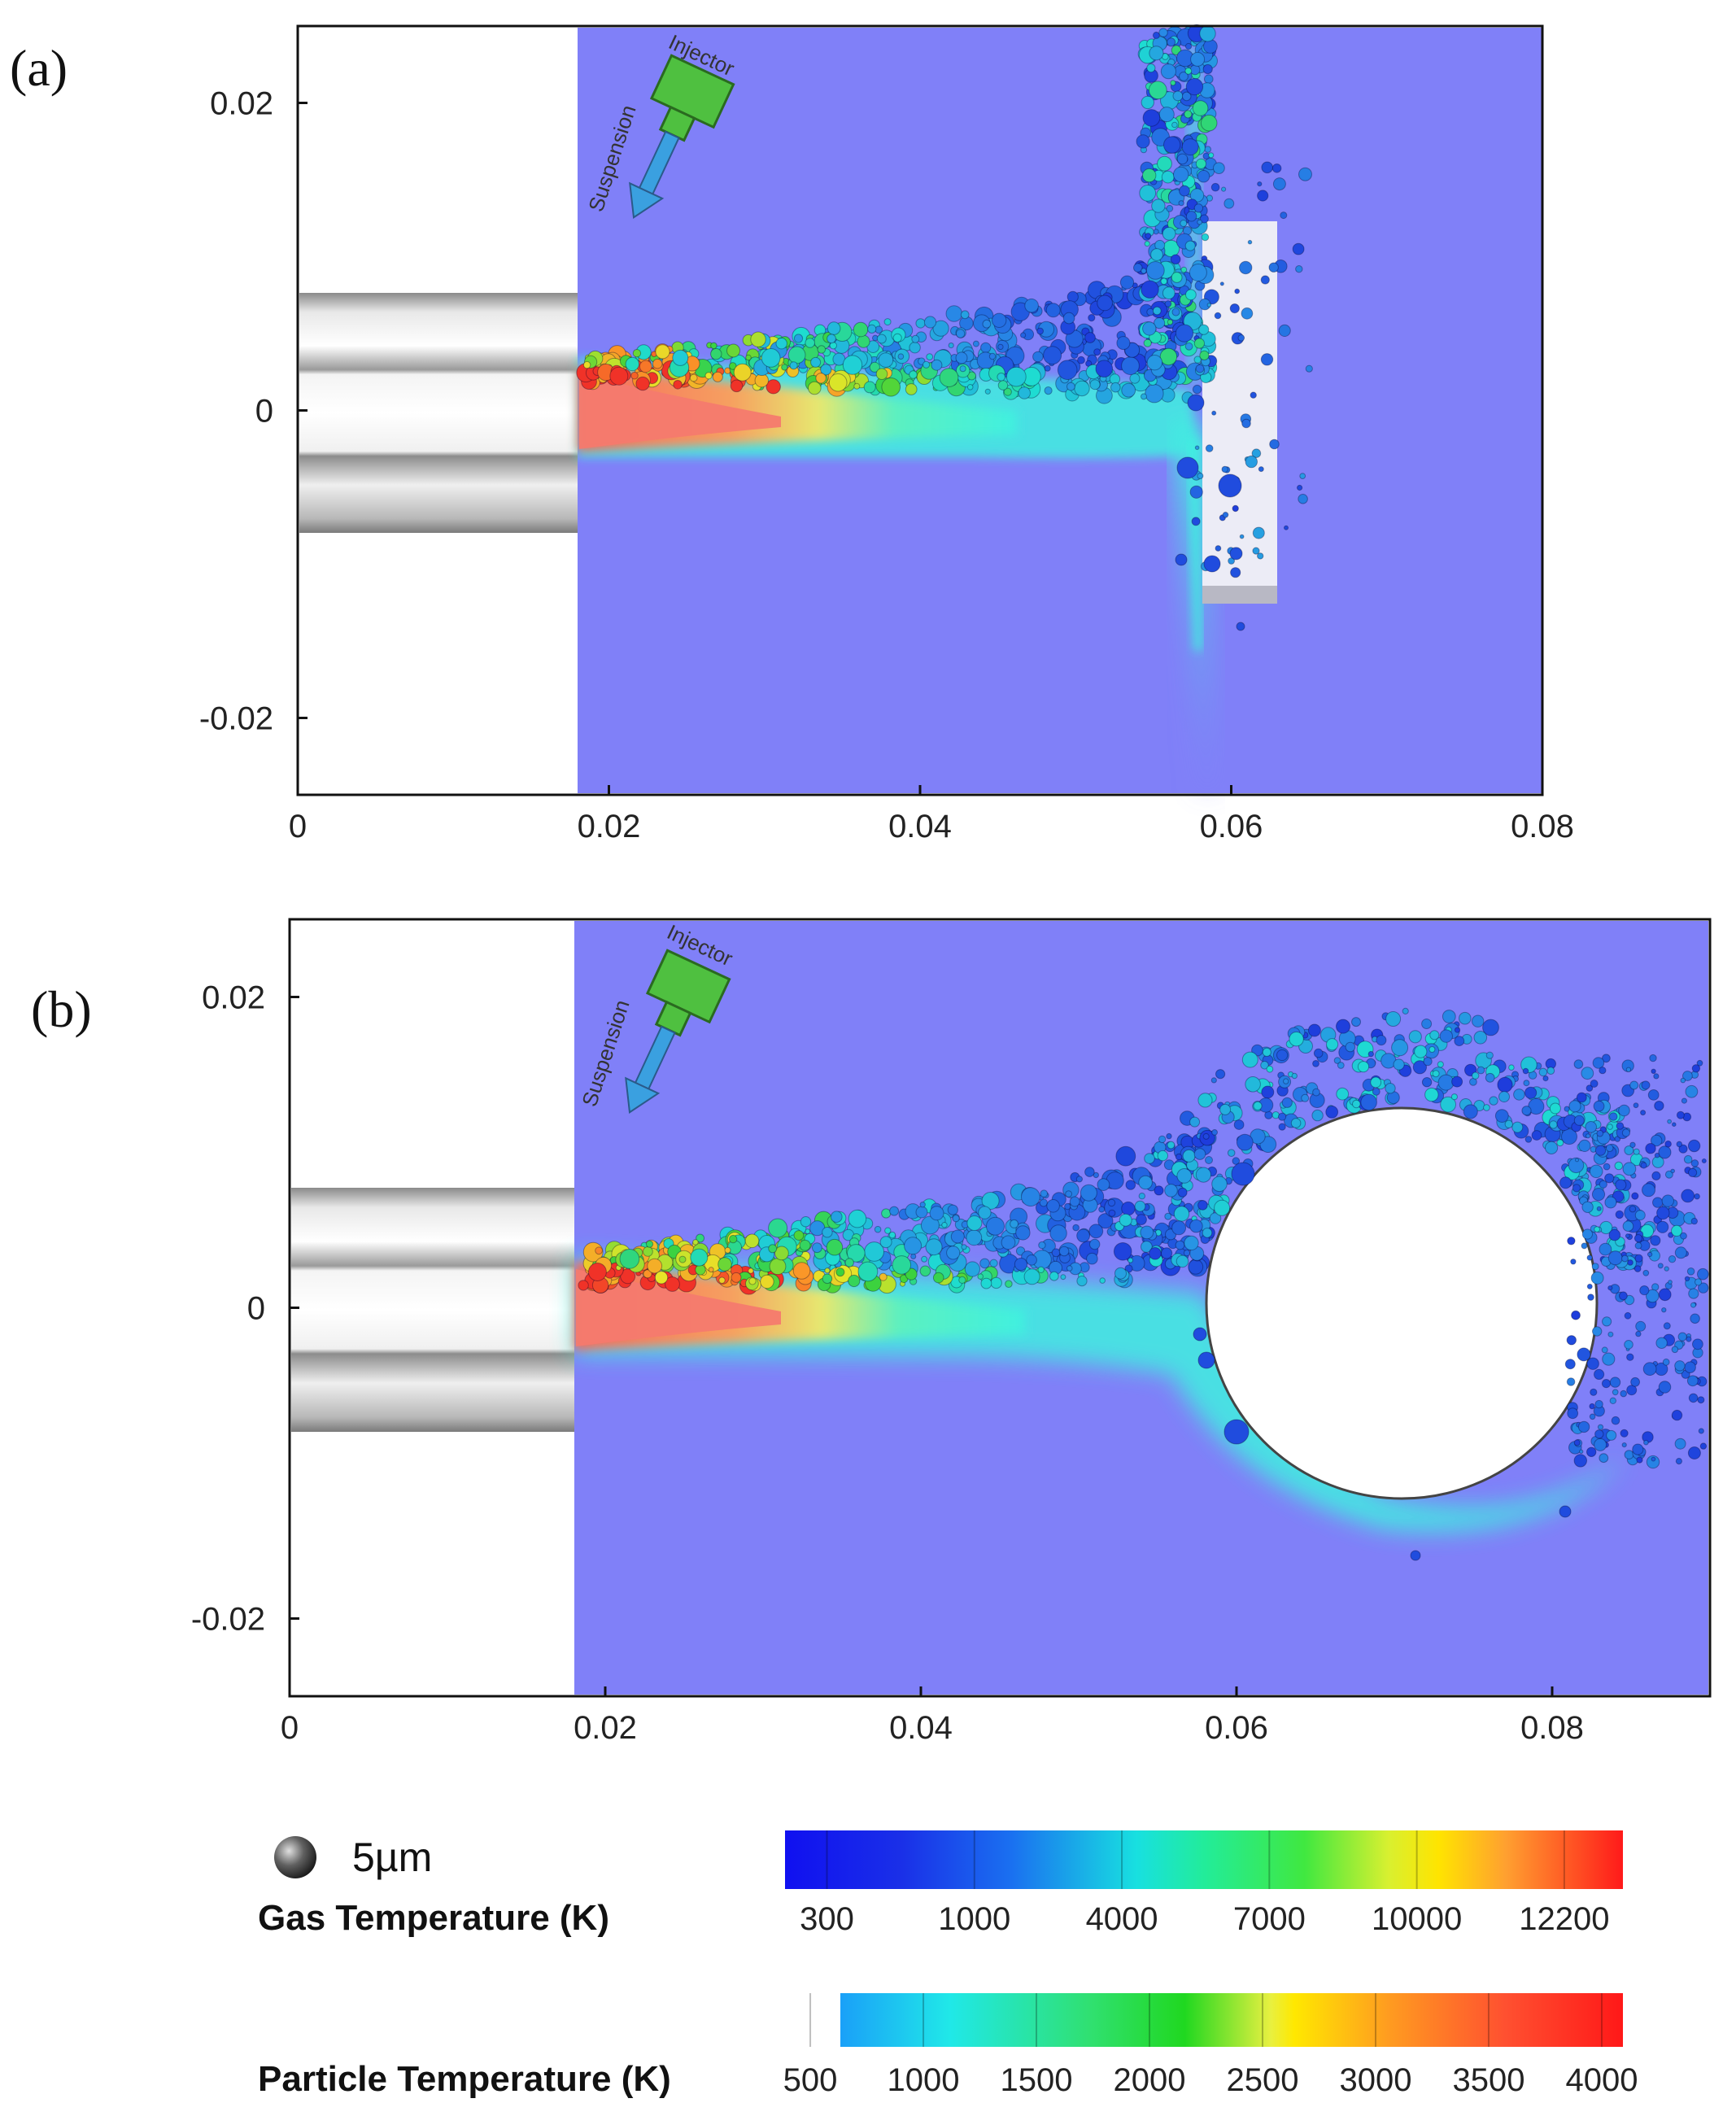 This screenshot has width=1736, height=2116. What do you see at coordinates (61, 1009) in the screenshot?
I see `panel-b-label: (b)` at bounding box center [61, 1009].